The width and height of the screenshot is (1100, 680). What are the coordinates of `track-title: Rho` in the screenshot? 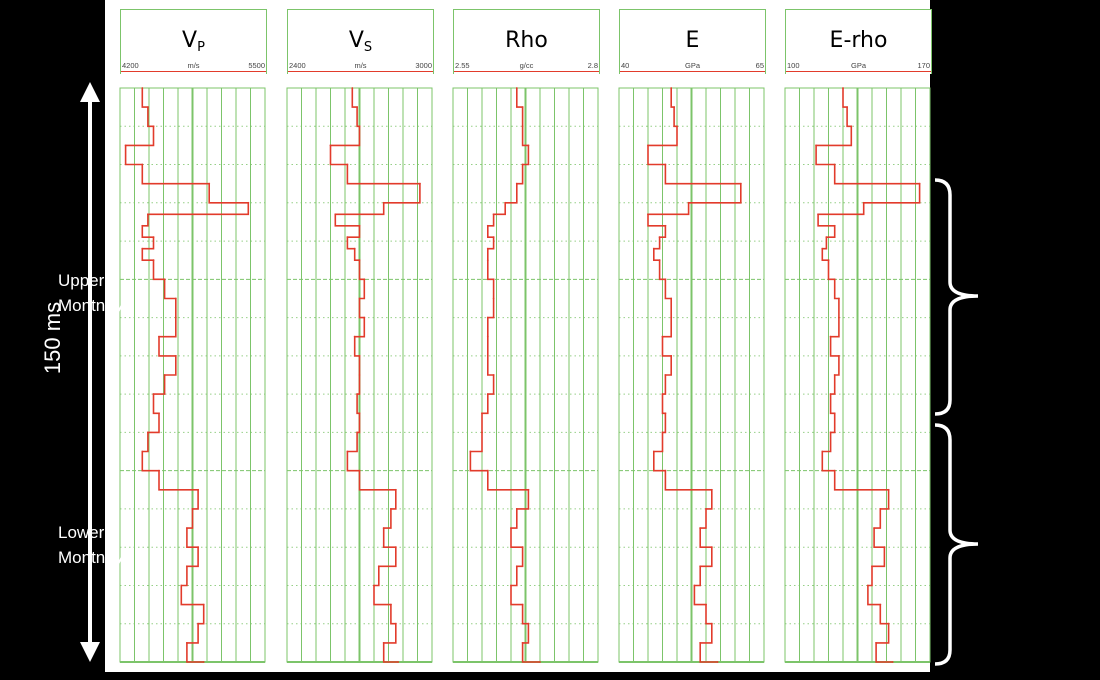 It's located at (526, 40).